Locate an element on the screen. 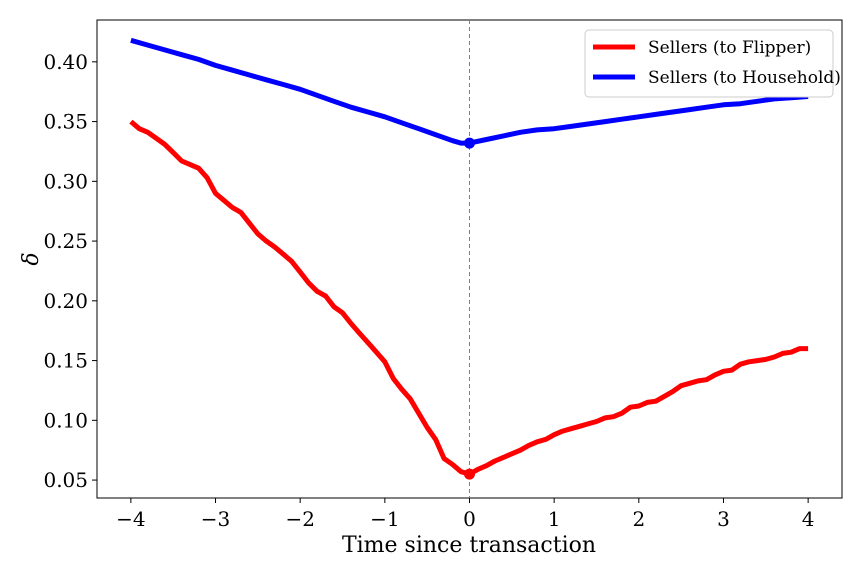 This screenshot has height=576, width=864. y-tick-label: 0.40 is located at coordinates (65, 62).